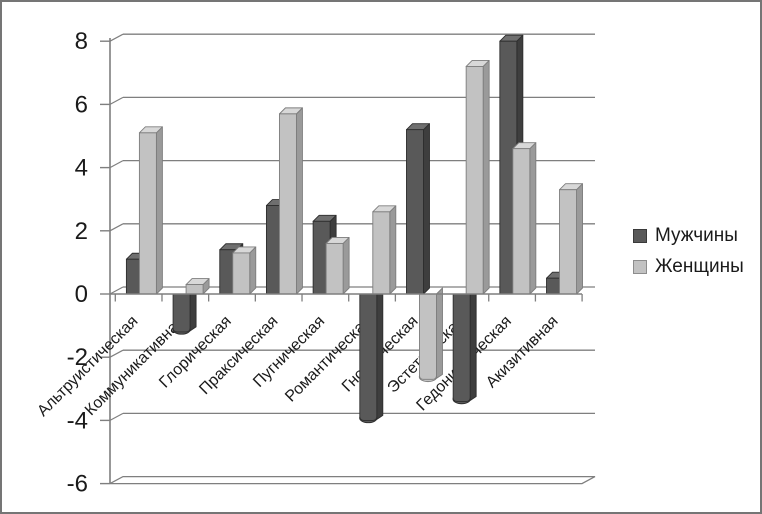 The height and width of the screenshot is (514, 762). I want to click on y-tick-label: 6, so click(81, 104).